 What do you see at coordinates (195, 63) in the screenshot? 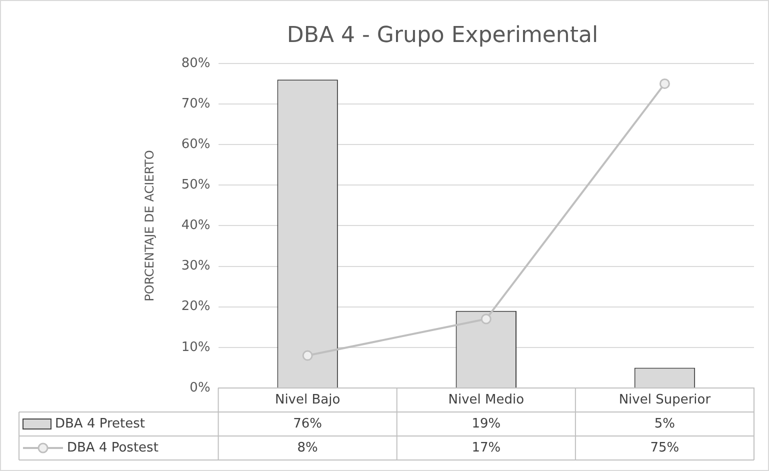
I see `y-tick-label: 80%` at bounding box center [195, 63].